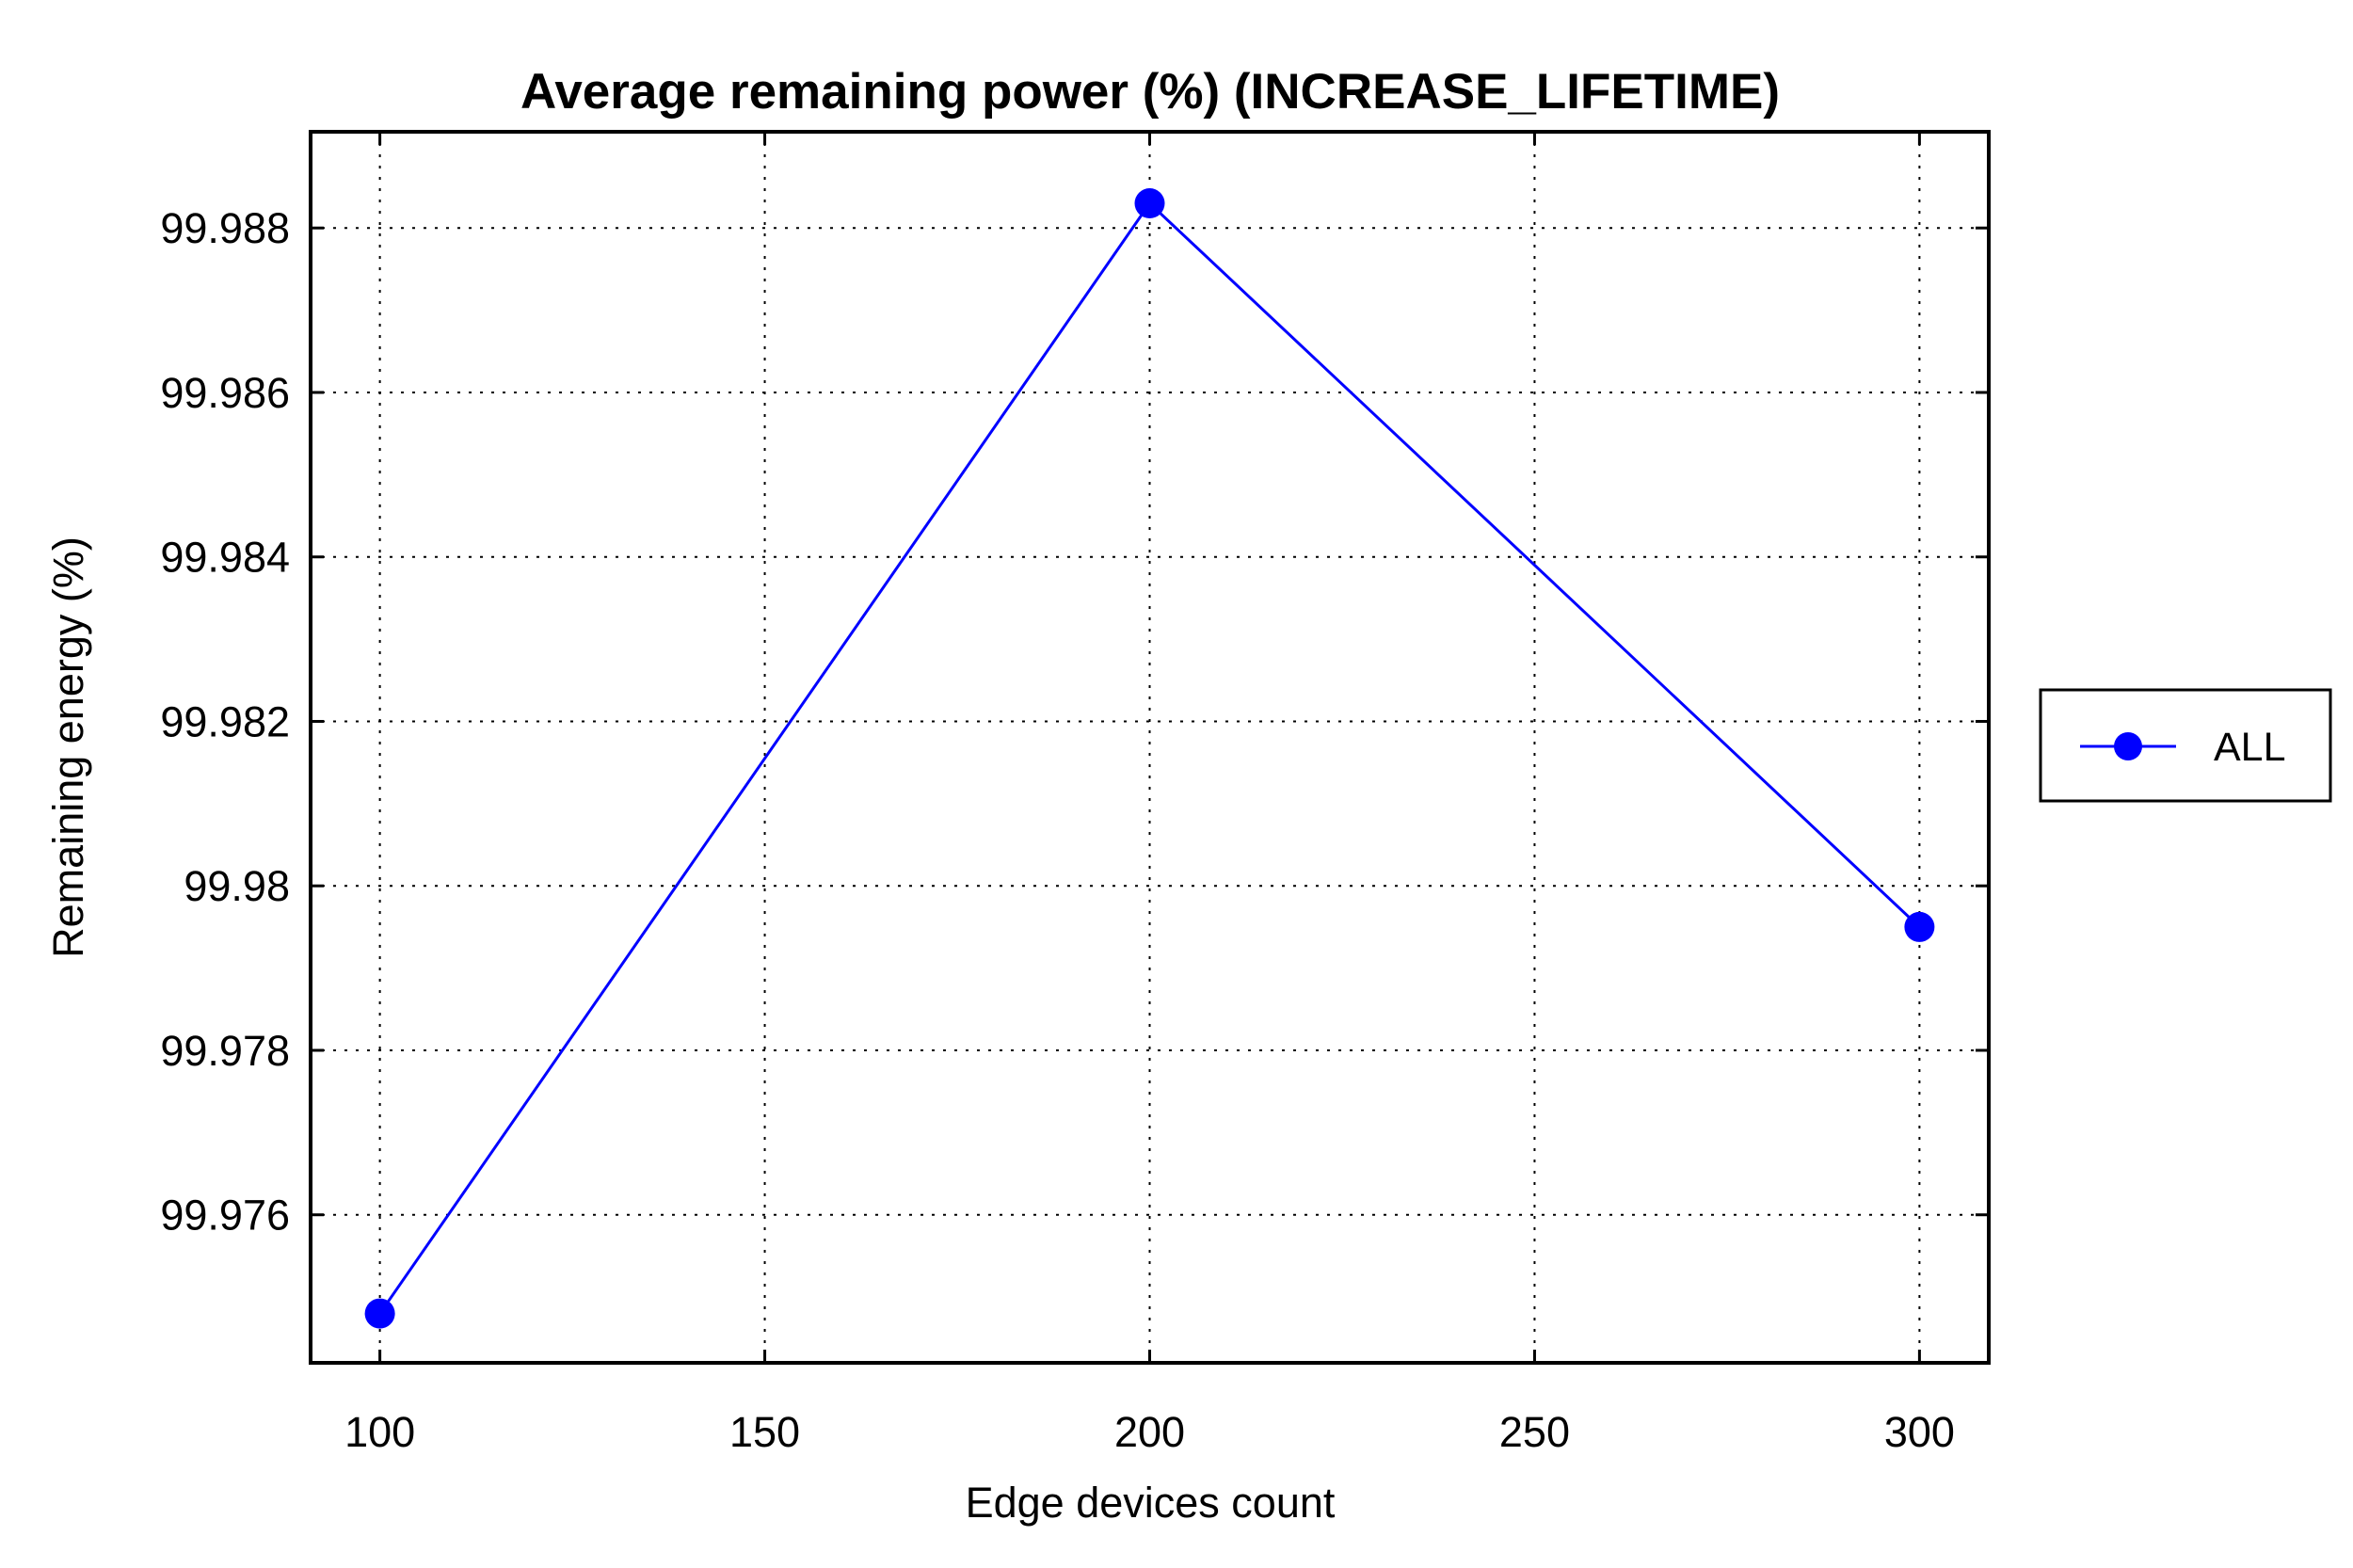  What do you see at coordinates (2185, 745) in the screenshot?
I see `legend: ALL` at bounding box center [2185, 745].